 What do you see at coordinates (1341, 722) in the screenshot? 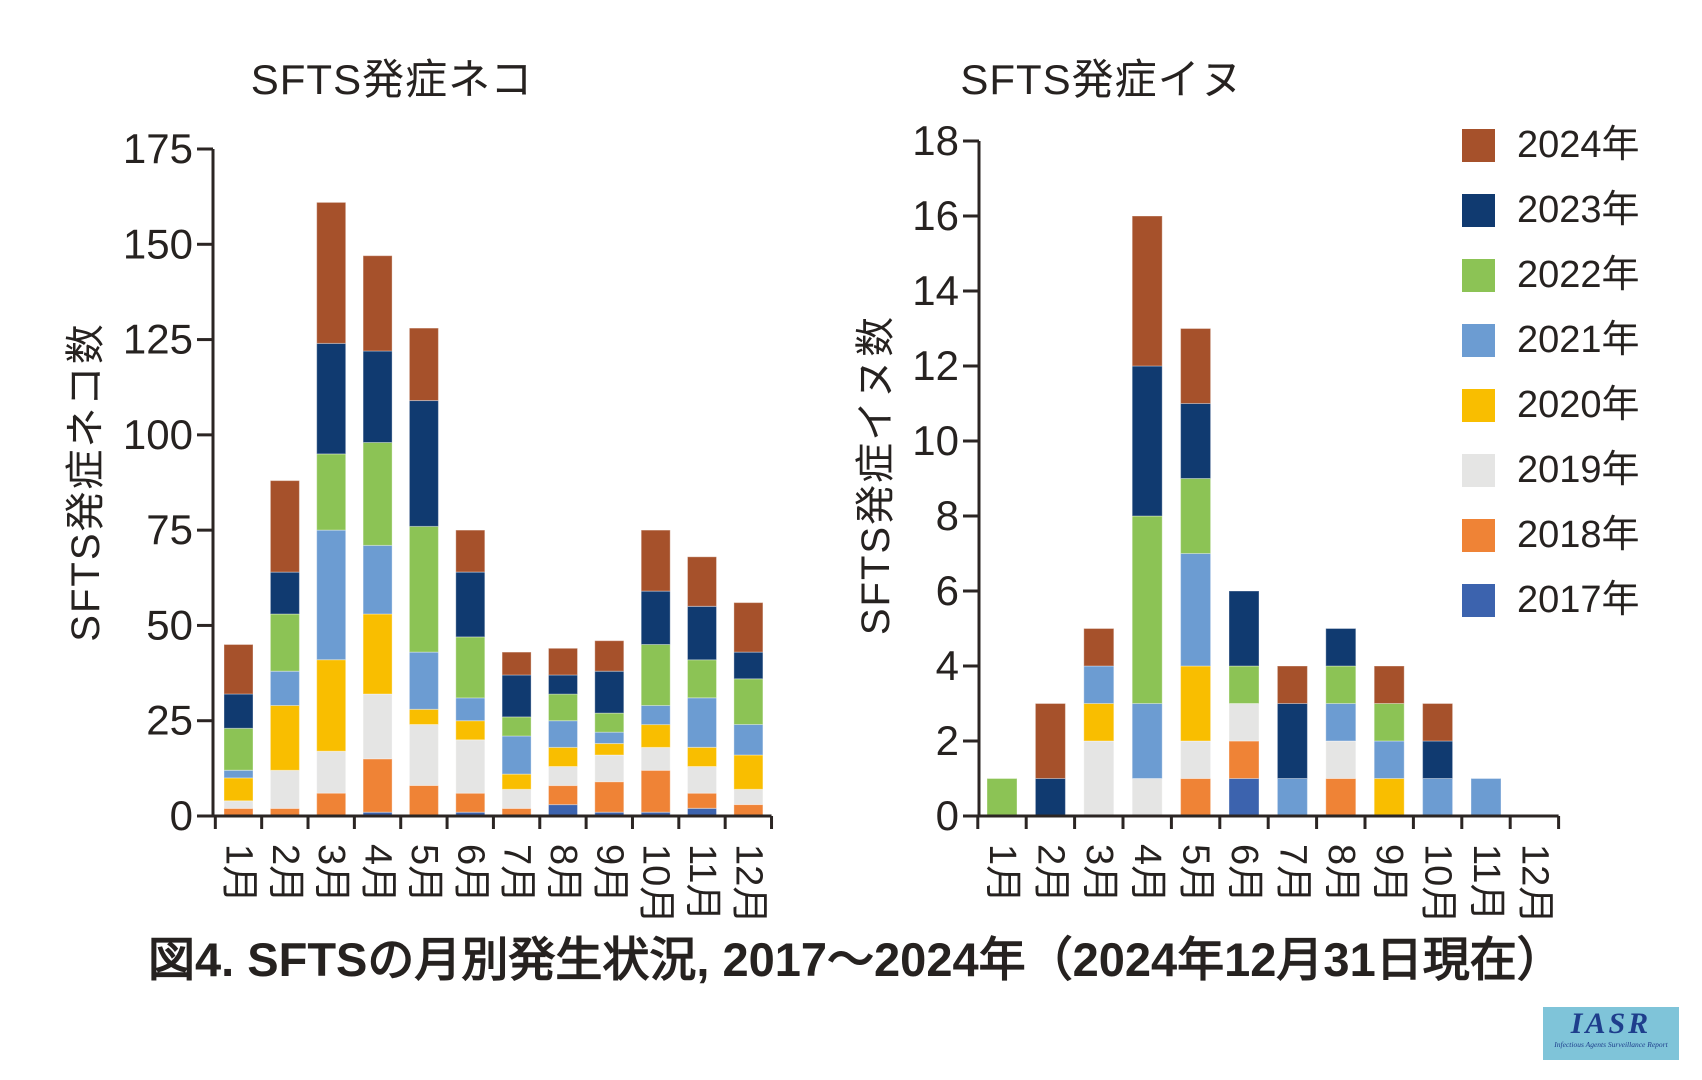
I see `dogs-bar-8月-2021年` at bounding box center [1341, 722].